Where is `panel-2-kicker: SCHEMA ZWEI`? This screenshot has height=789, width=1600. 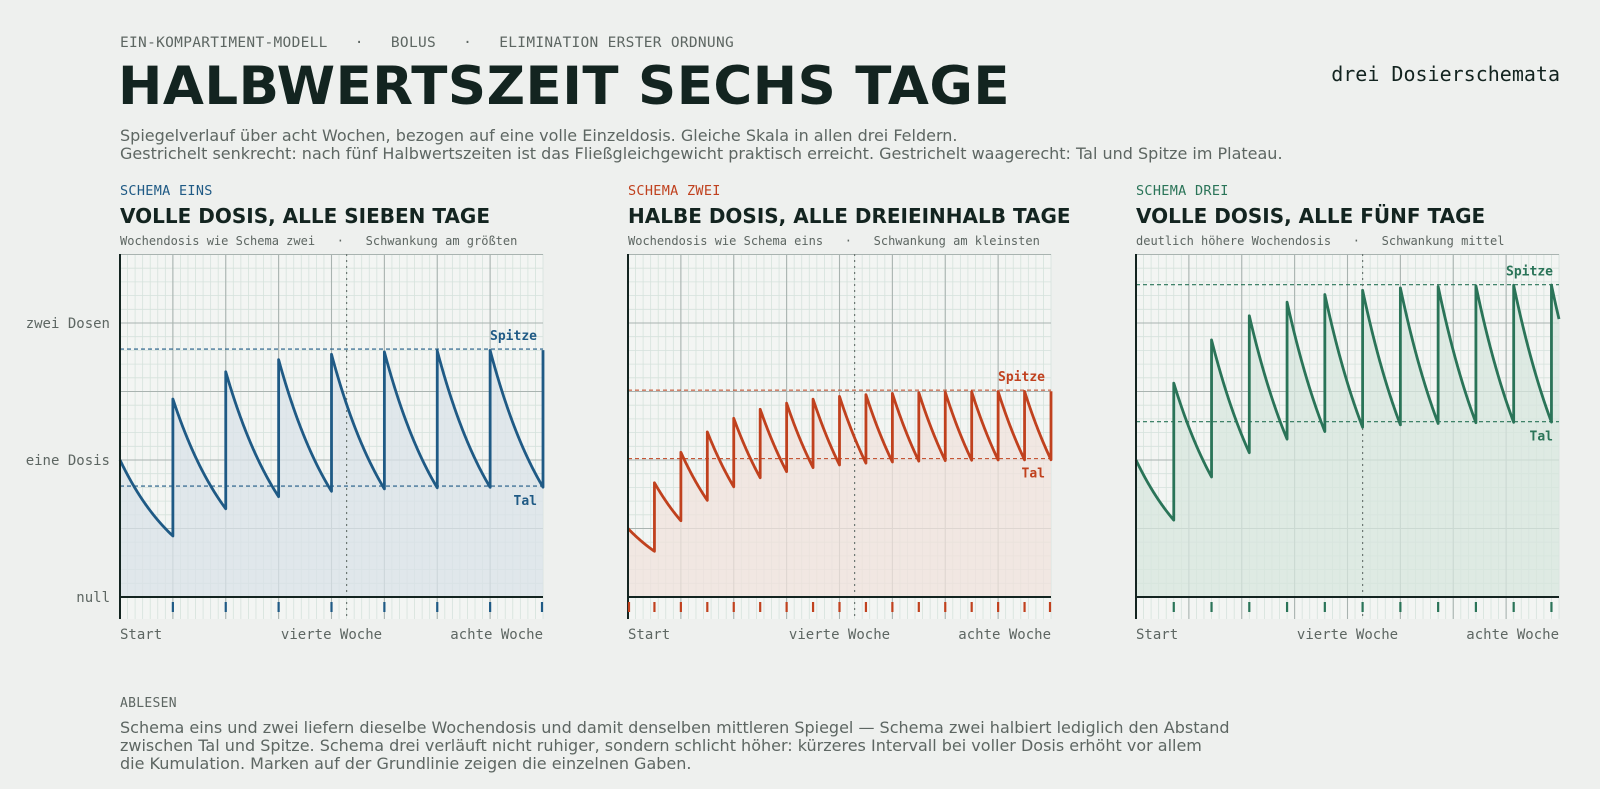
panel-2-kicker: SCHEMA ZWEI is located at coordinates (674, 191).